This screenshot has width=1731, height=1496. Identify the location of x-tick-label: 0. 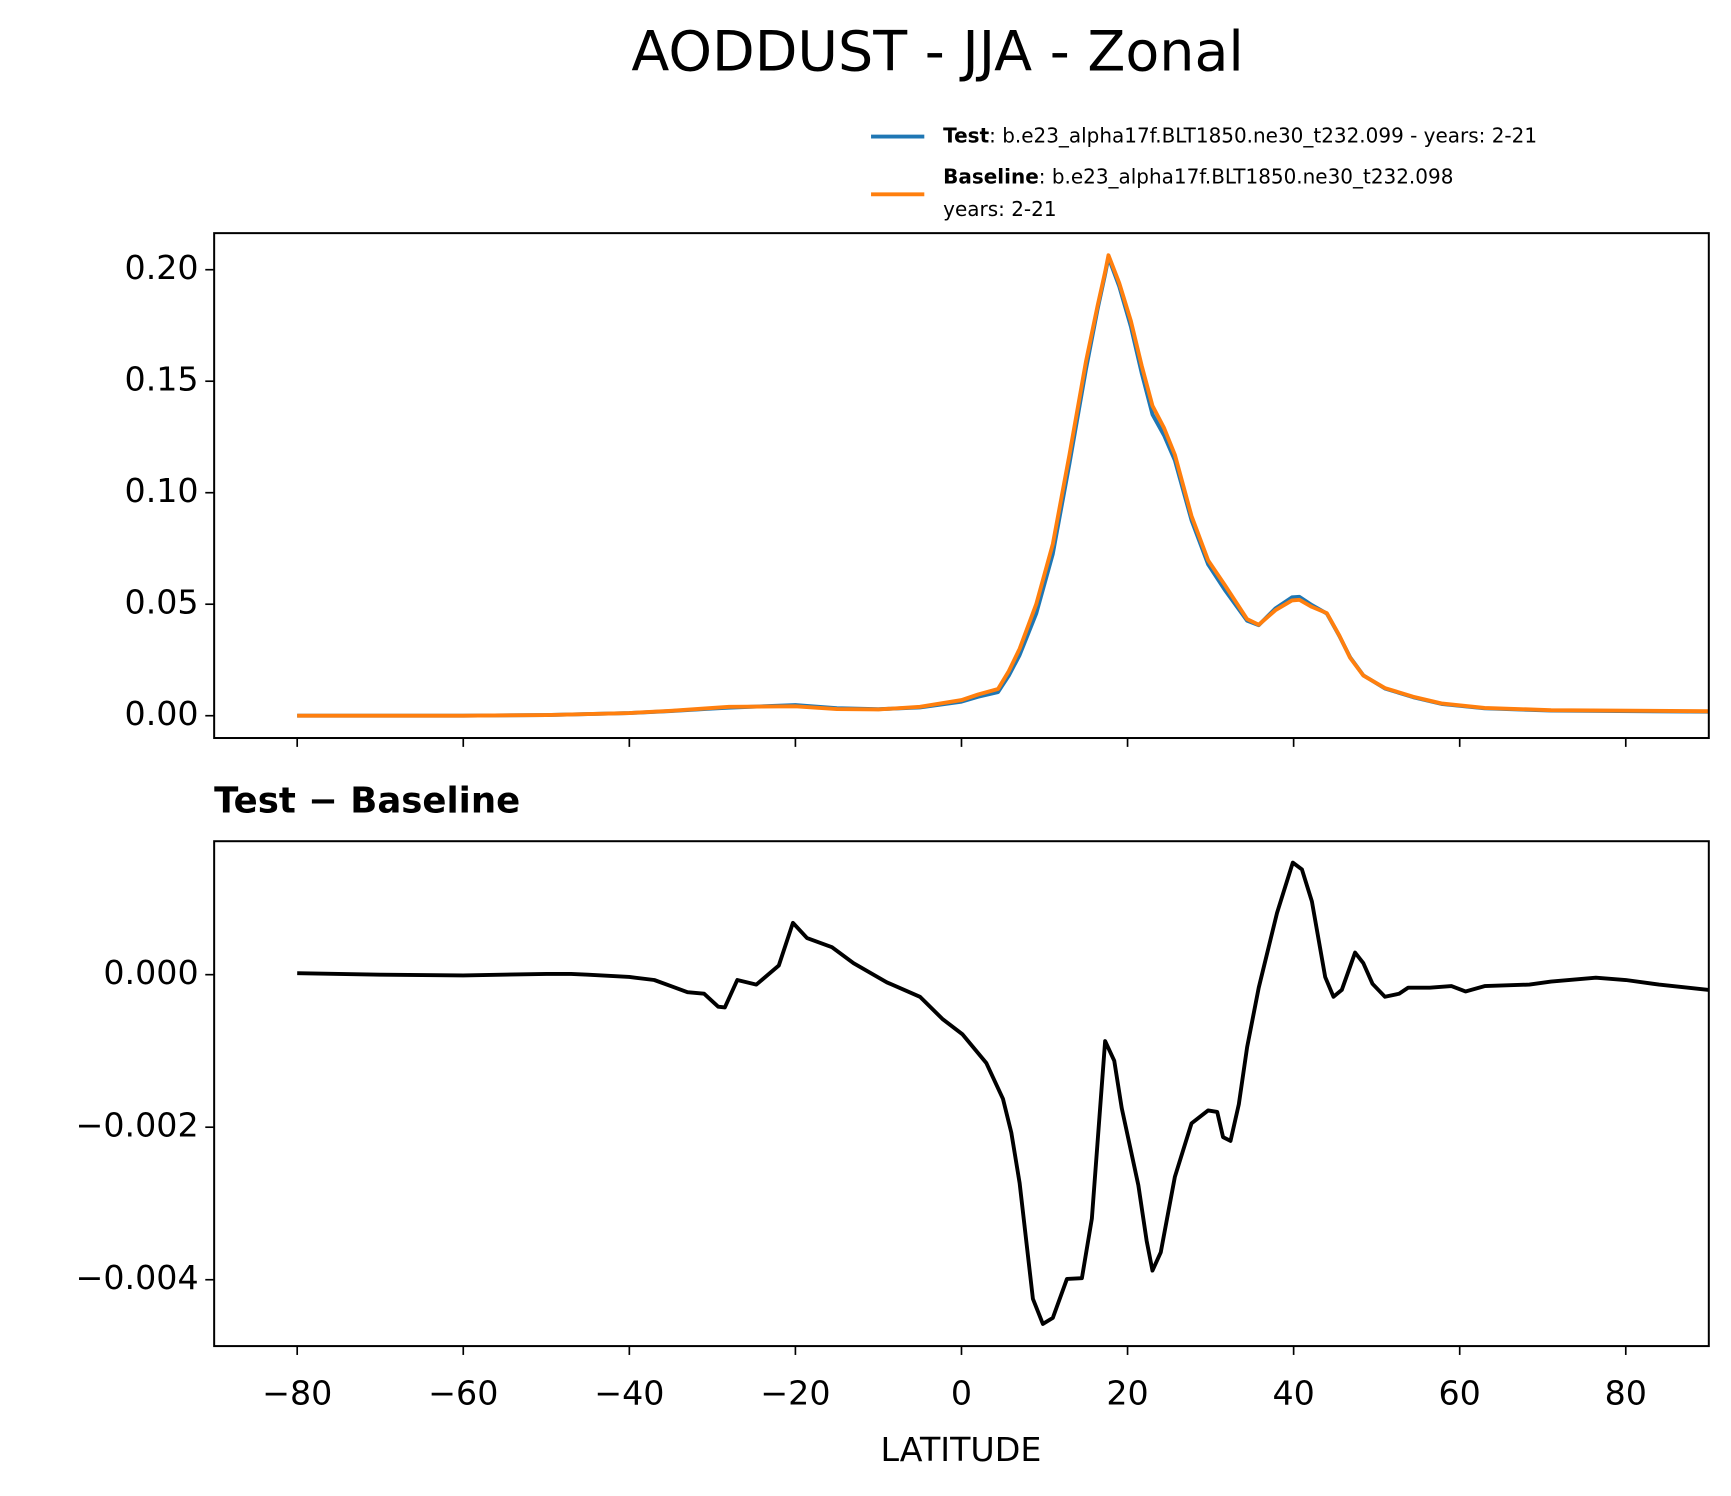
(961, 1392).